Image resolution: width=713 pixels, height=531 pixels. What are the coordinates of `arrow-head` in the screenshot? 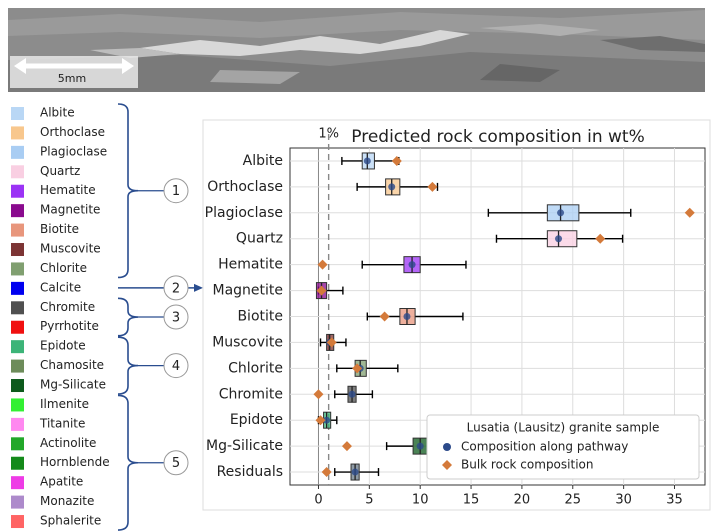 It's located at (198, 287).